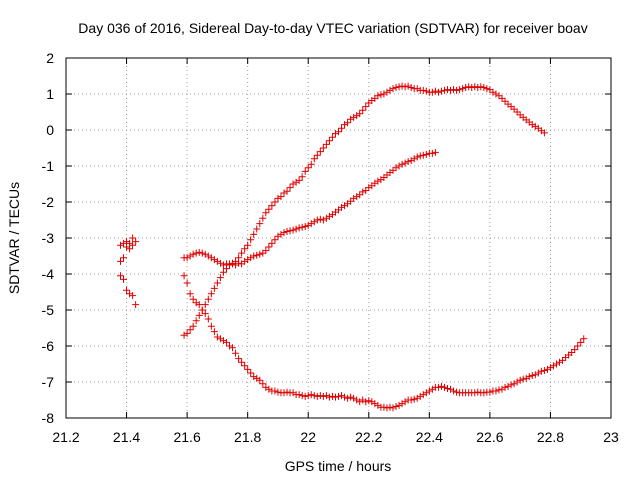 The width and height of the screenshot is (640, 480). I want to click on y-tick-label: -7, so click(48, 382).